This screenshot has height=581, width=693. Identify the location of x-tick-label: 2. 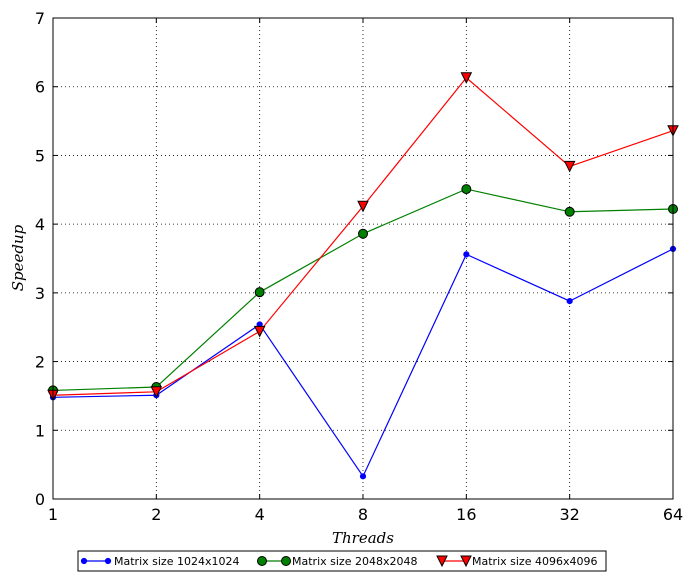
(156, 514).